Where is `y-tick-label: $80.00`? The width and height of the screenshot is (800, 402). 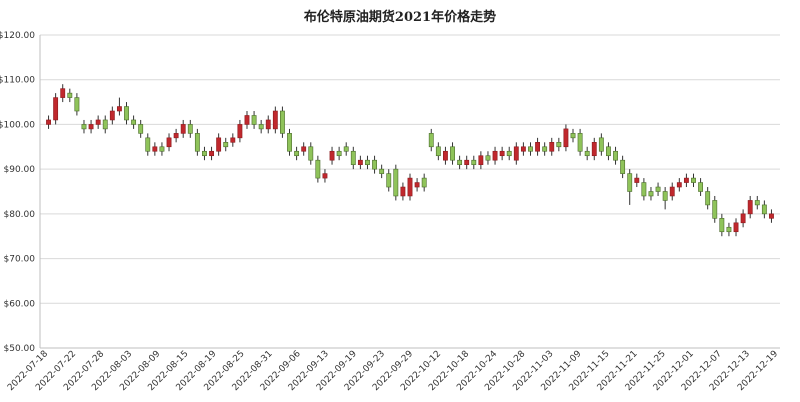 y-tick-label: $80.00 is located at coordinates (20, 215).